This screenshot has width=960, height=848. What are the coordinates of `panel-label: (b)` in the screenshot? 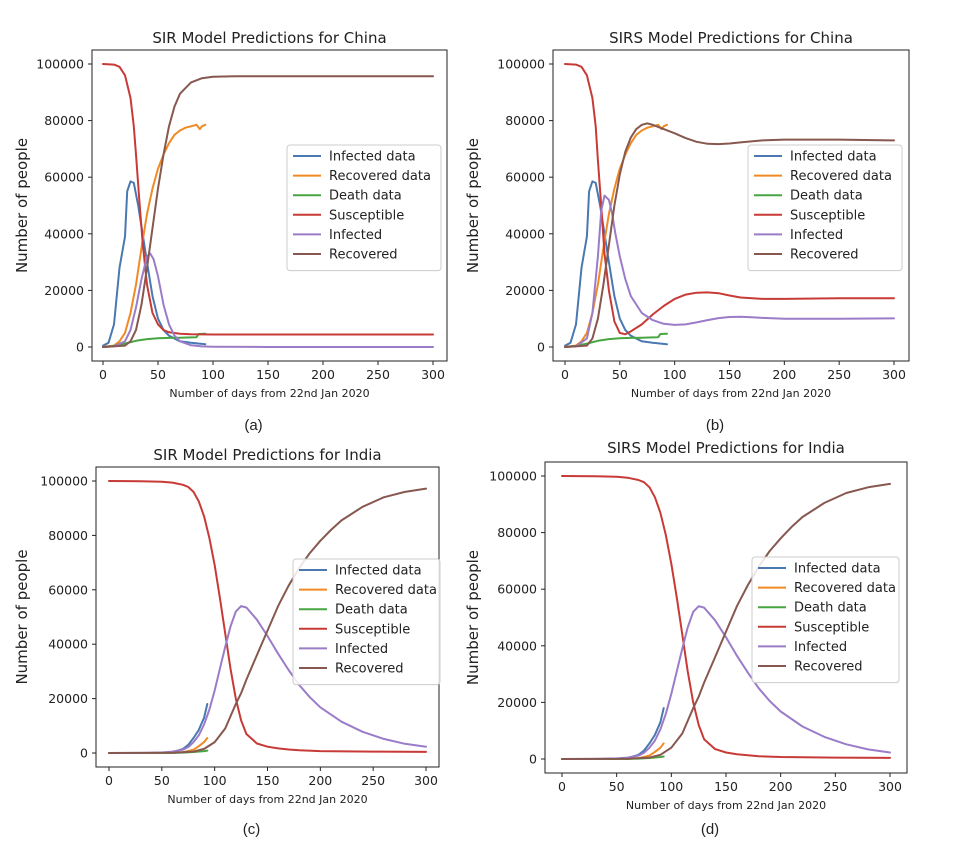 It's located at (715, 425).